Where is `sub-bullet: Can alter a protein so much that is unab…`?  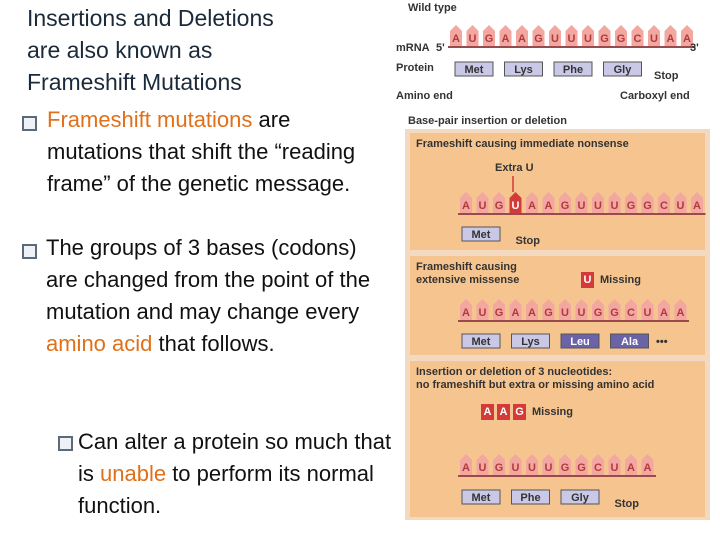
sub-bullet: Can alter a protein so much that is unab… is located at coordinates (238, 474).